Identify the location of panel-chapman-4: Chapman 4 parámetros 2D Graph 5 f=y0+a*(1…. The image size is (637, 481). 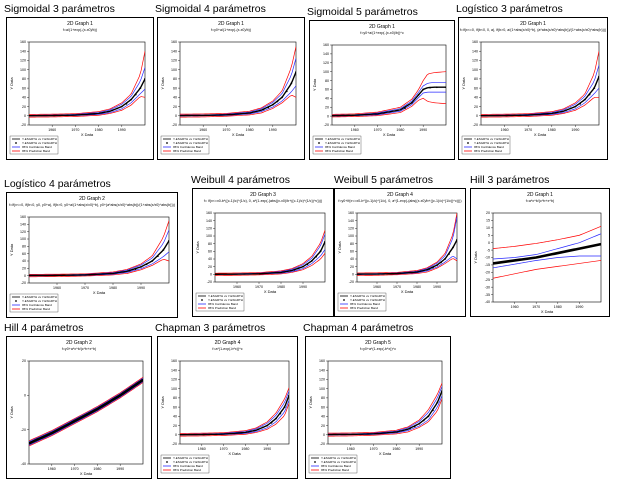
(378, 401).